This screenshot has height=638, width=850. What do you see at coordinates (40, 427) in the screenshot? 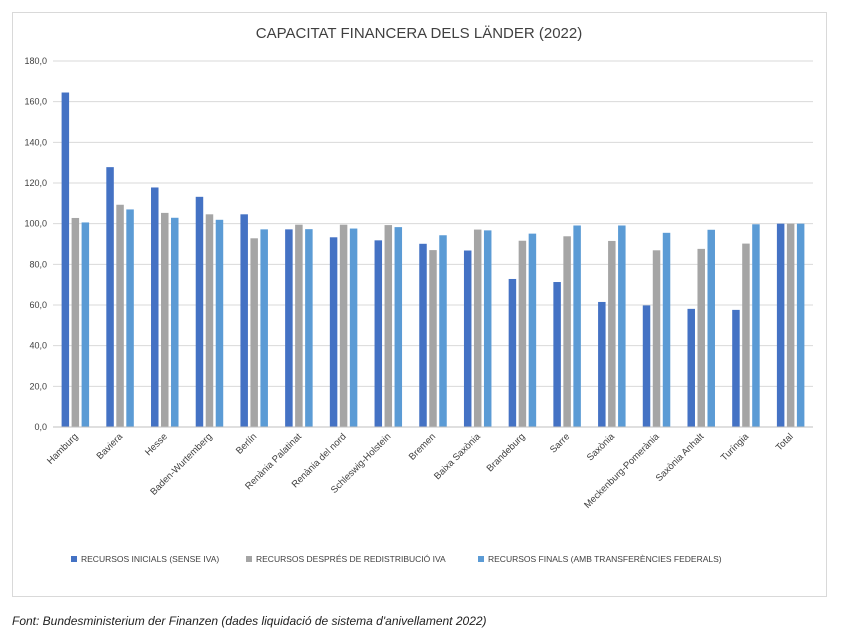
I see `y-tick-label: 0,0` at bounding box center [40, 427].